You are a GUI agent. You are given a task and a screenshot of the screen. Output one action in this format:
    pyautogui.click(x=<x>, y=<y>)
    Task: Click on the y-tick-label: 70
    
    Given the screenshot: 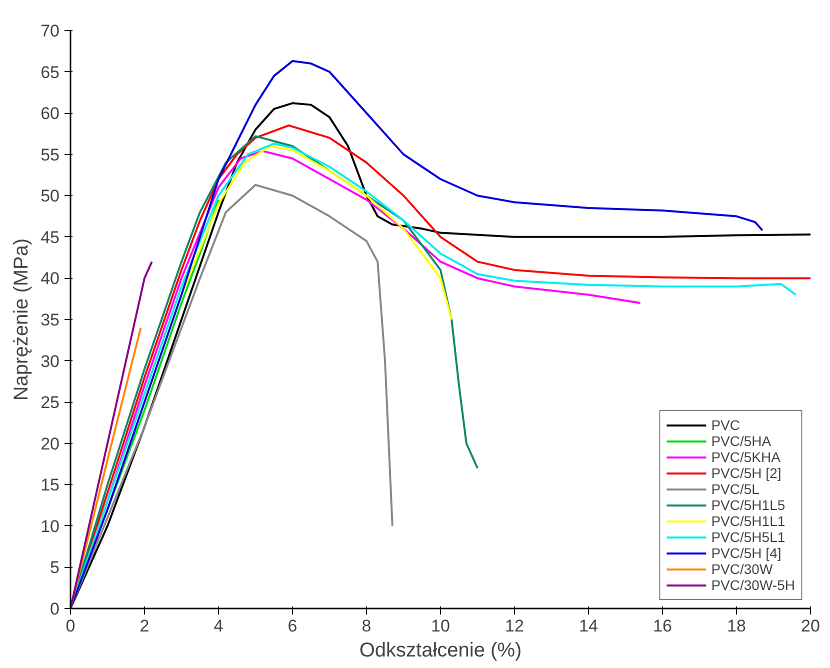 What is the action you would take?
    pyautogui.click(x=50, y=31)
    